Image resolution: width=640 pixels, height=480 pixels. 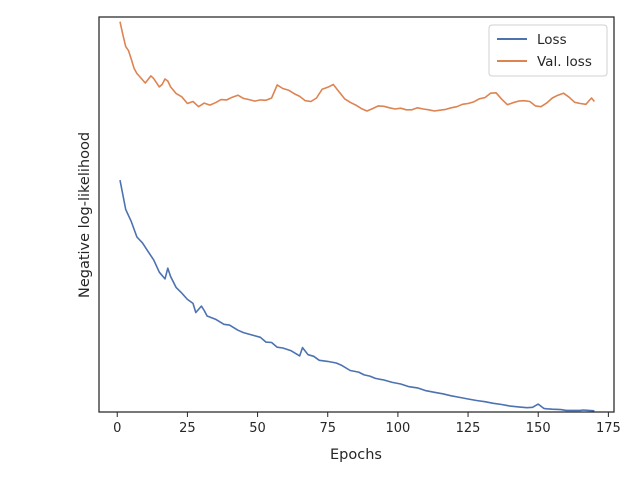 I want to click on y-axis-title: Negative log-likelihood, so click(x=85, y=215).